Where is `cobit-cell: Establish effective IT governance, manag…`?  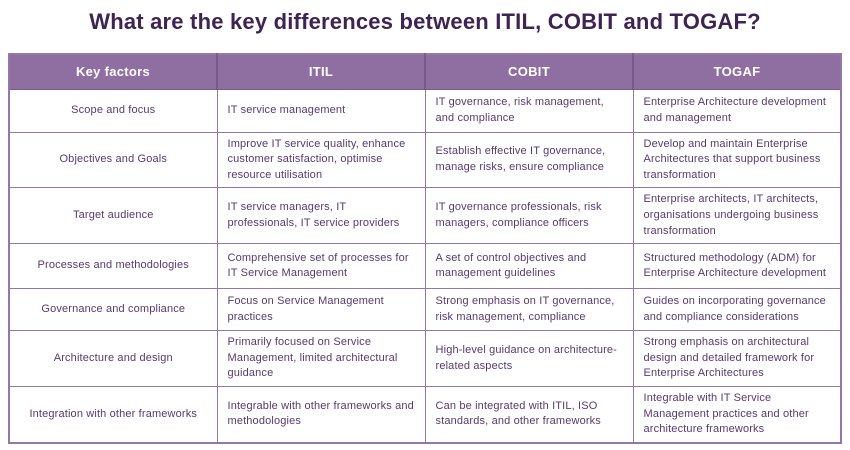
cobit-cell: Establish effective IT governance, manag… is located at coordinates (529, 160).